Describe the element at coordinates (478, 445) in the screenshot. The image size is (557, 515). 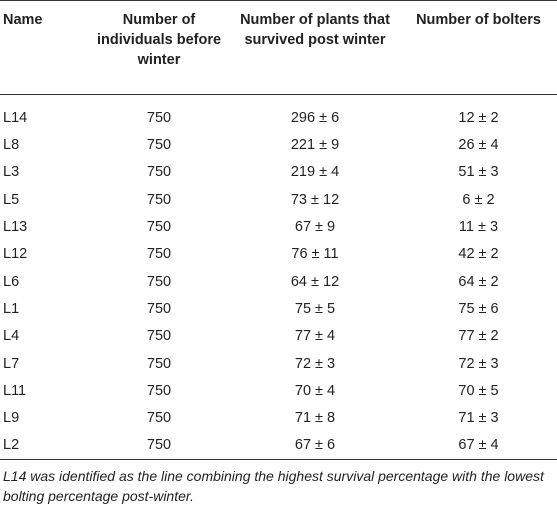
I see `cell-bolters: 67 ± 4` at that location.